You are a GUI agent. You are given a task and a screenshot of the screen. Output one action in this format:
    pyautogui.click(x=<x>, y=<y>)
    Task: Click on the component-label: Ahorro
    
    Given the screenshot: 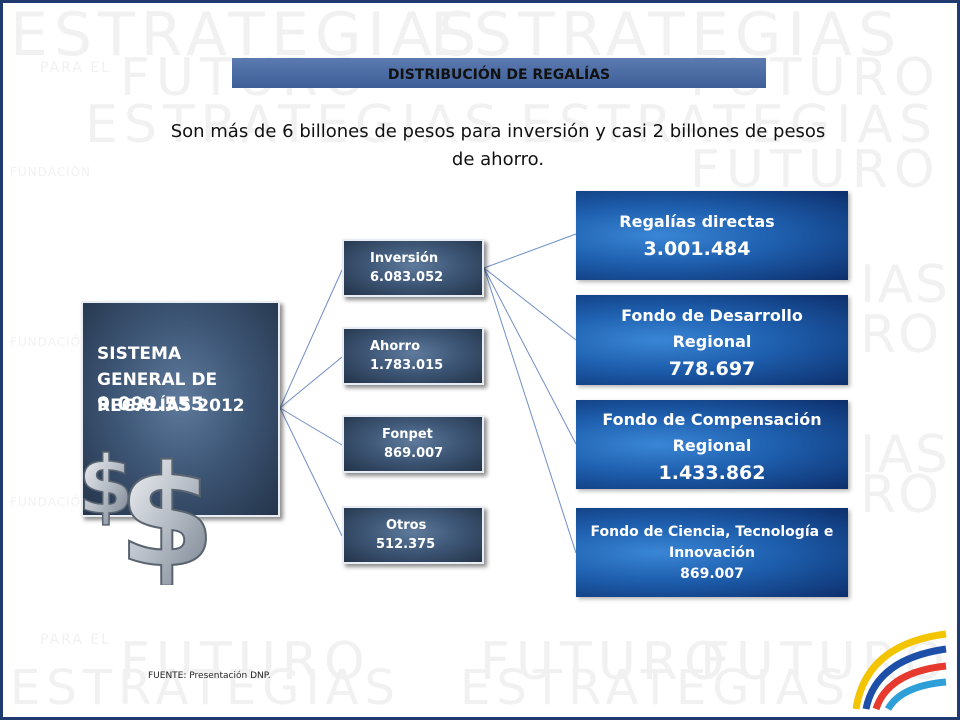 What is the action you would take?
    pyautogui.click(x=395, y=346)
    